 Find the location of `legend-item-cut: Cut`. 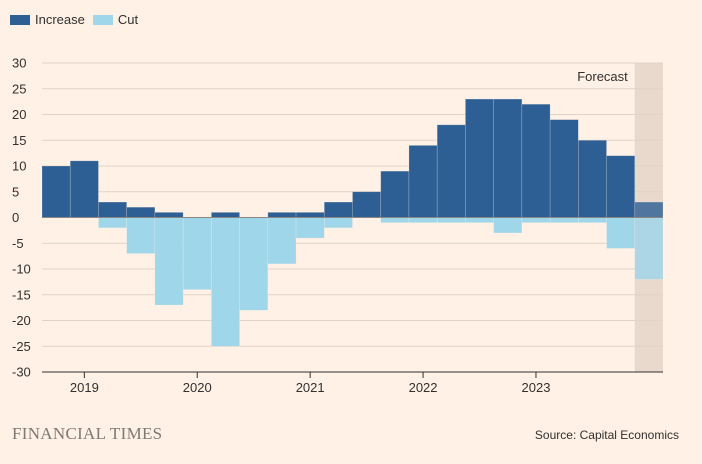

legend-item-cut: Cut is located at coordinates (115, 19).